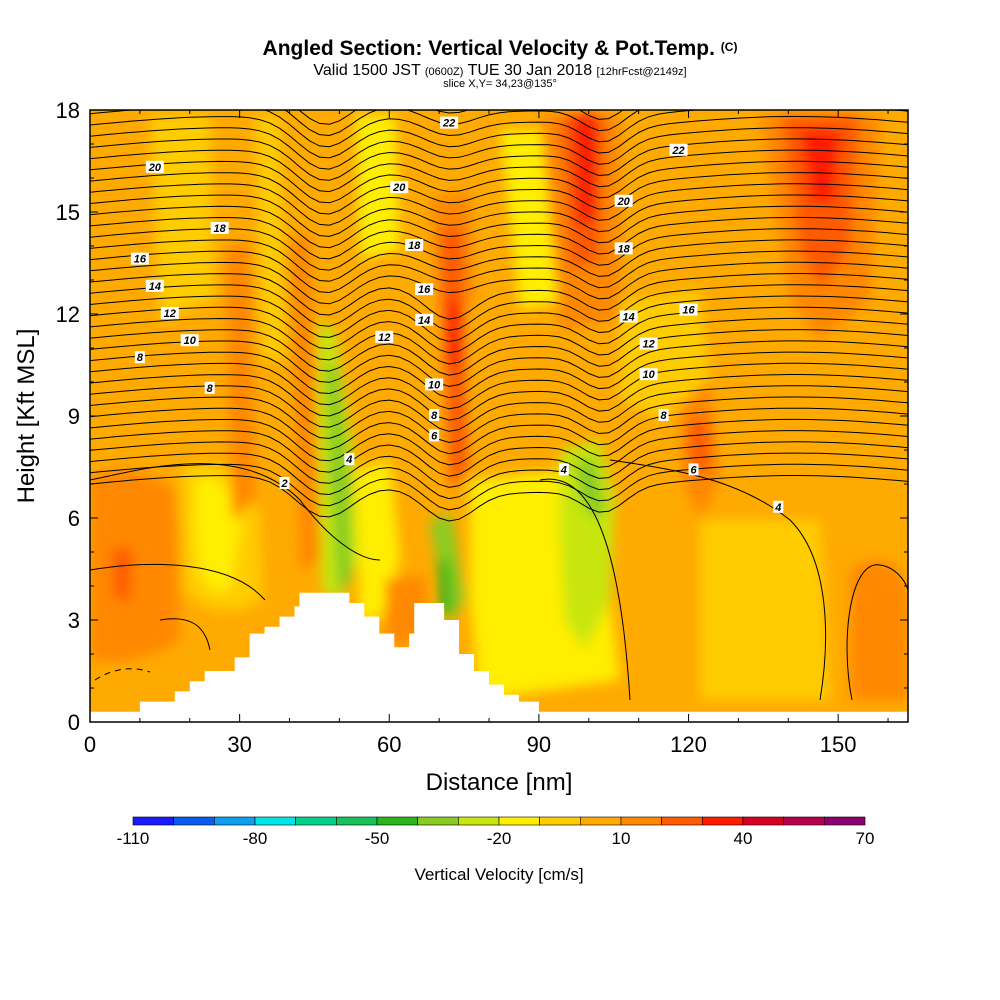 The height and width of the screenshot is (1000, 1000). What do you see at coordinates (879, 630) in the screenshot?
I see `updraft-far-right-low` at bounding box center [879, 630].